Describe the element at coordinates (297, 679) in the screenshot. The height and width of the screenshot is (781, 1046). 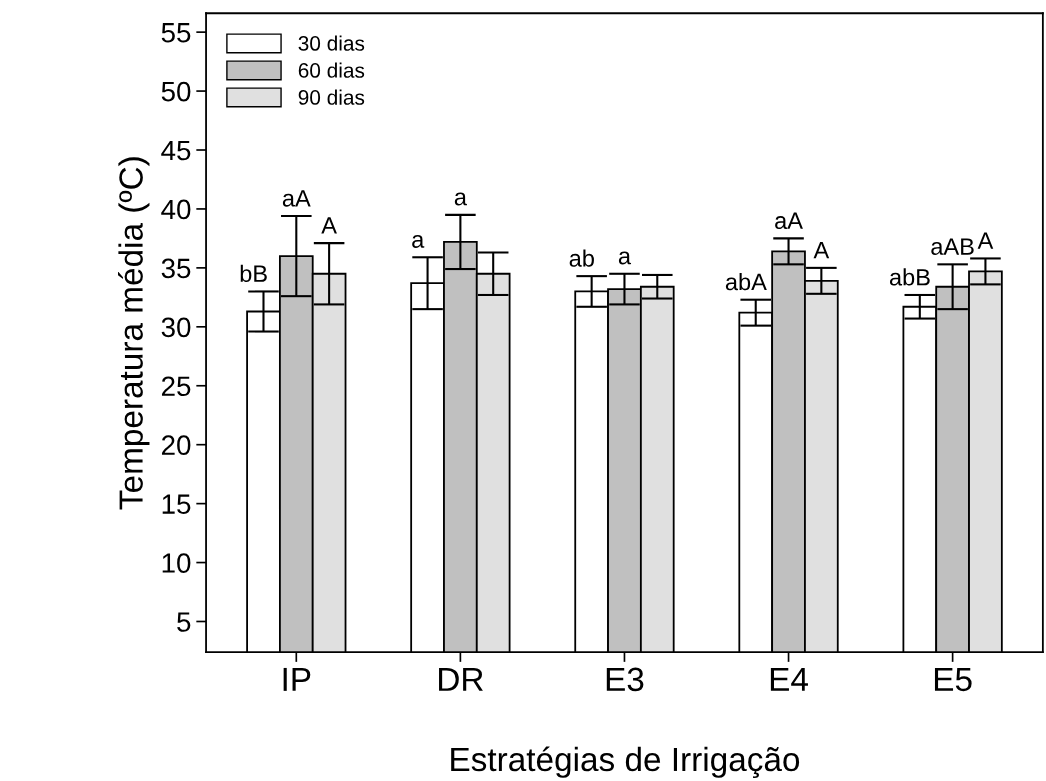
I see `x-tick-label: IP` at that location.